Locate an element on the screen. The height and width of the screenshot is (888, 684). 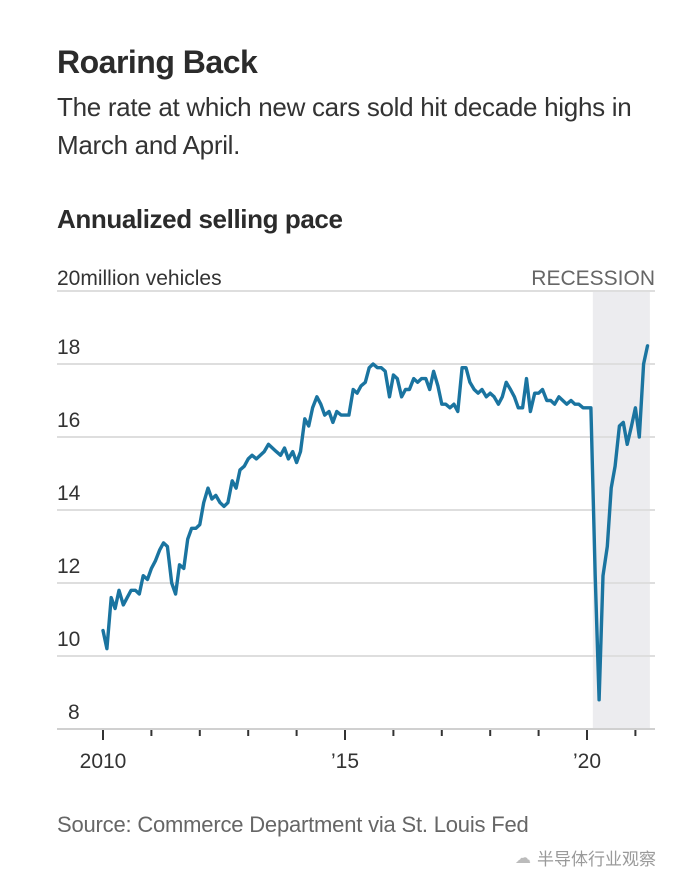
y-axis-unit-label: 20million vehicles is located at coordinates (139, 278).